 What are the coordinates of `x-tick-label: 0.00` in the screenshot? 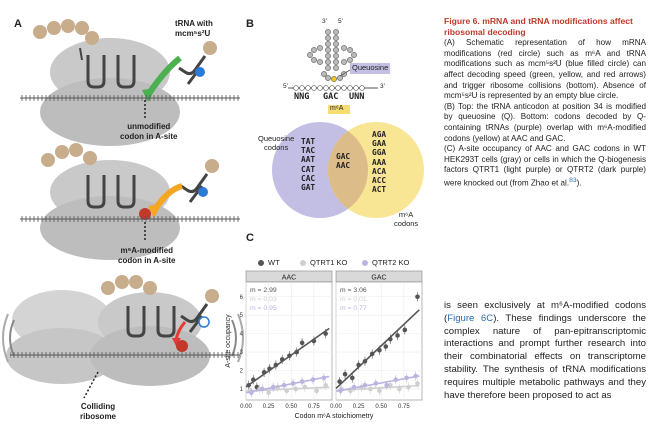 It's located at (246, 407).